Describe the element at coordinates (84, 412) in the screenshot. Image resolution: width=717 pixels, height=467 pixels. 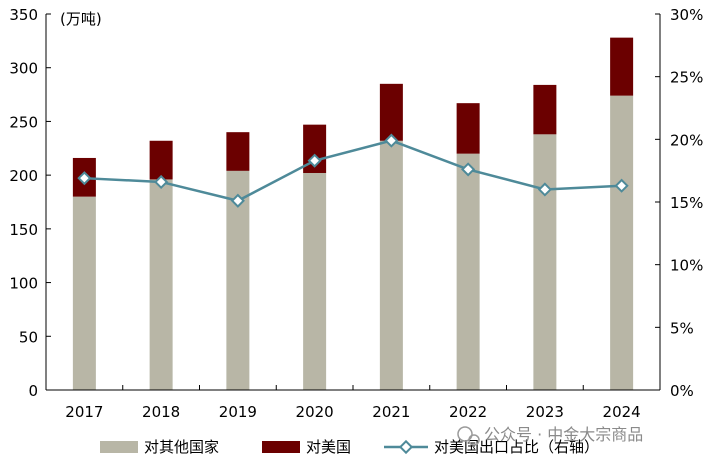
I see `x-tick-label: 2017` at that location.